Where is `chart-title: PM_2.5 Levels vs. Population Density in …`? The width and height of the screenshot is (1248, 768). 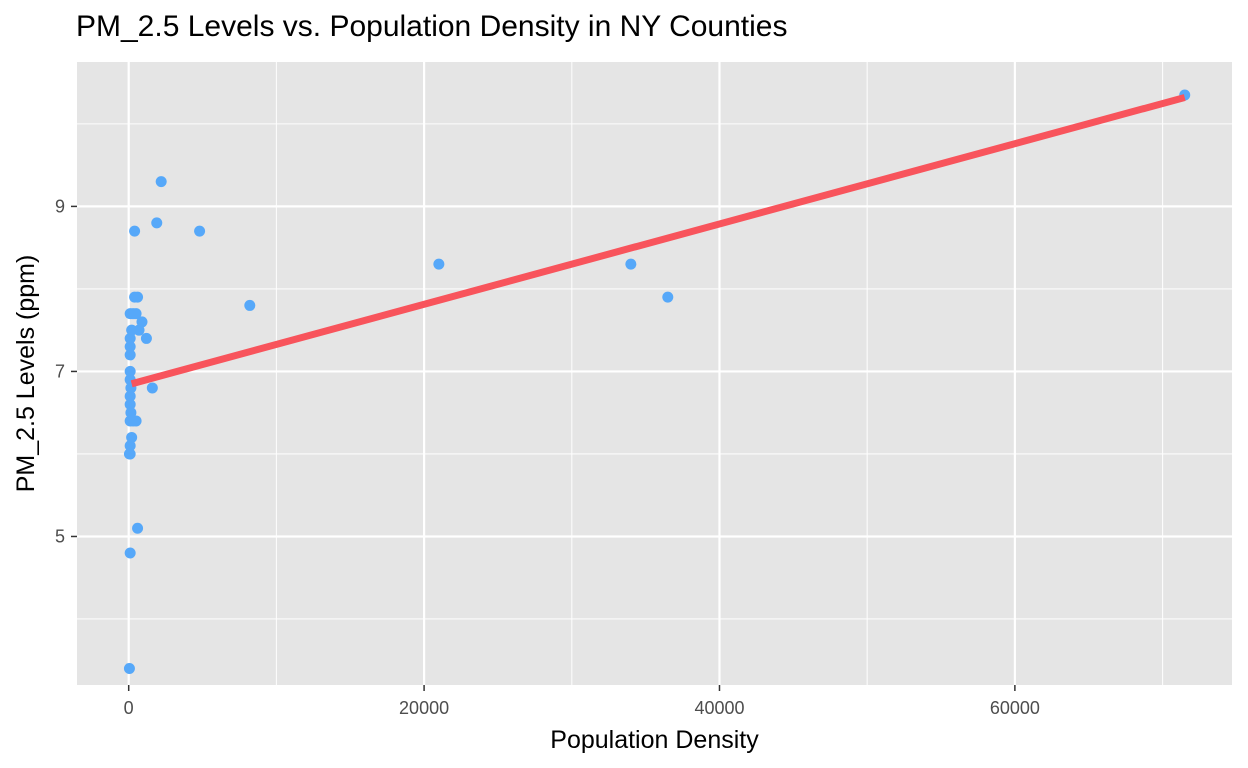 chart-title: PM_2.5 Levels vs. Population Density in … is located at coordinates (432, 26).